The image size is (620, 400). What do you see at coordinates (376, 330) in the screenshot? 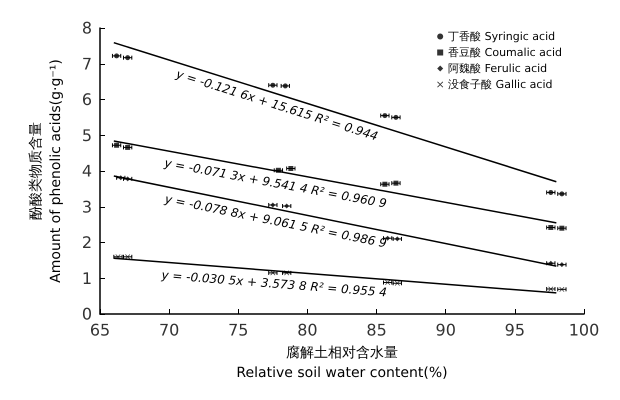
I see `x-tick-label: 85` at bounding box center [376, 330].